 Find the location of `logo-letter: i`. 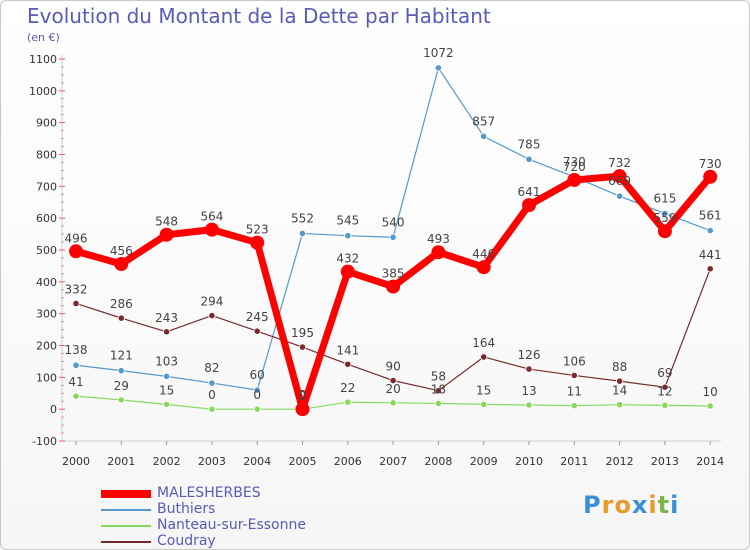

logo-letter: i is located at coordinates (653, 505).